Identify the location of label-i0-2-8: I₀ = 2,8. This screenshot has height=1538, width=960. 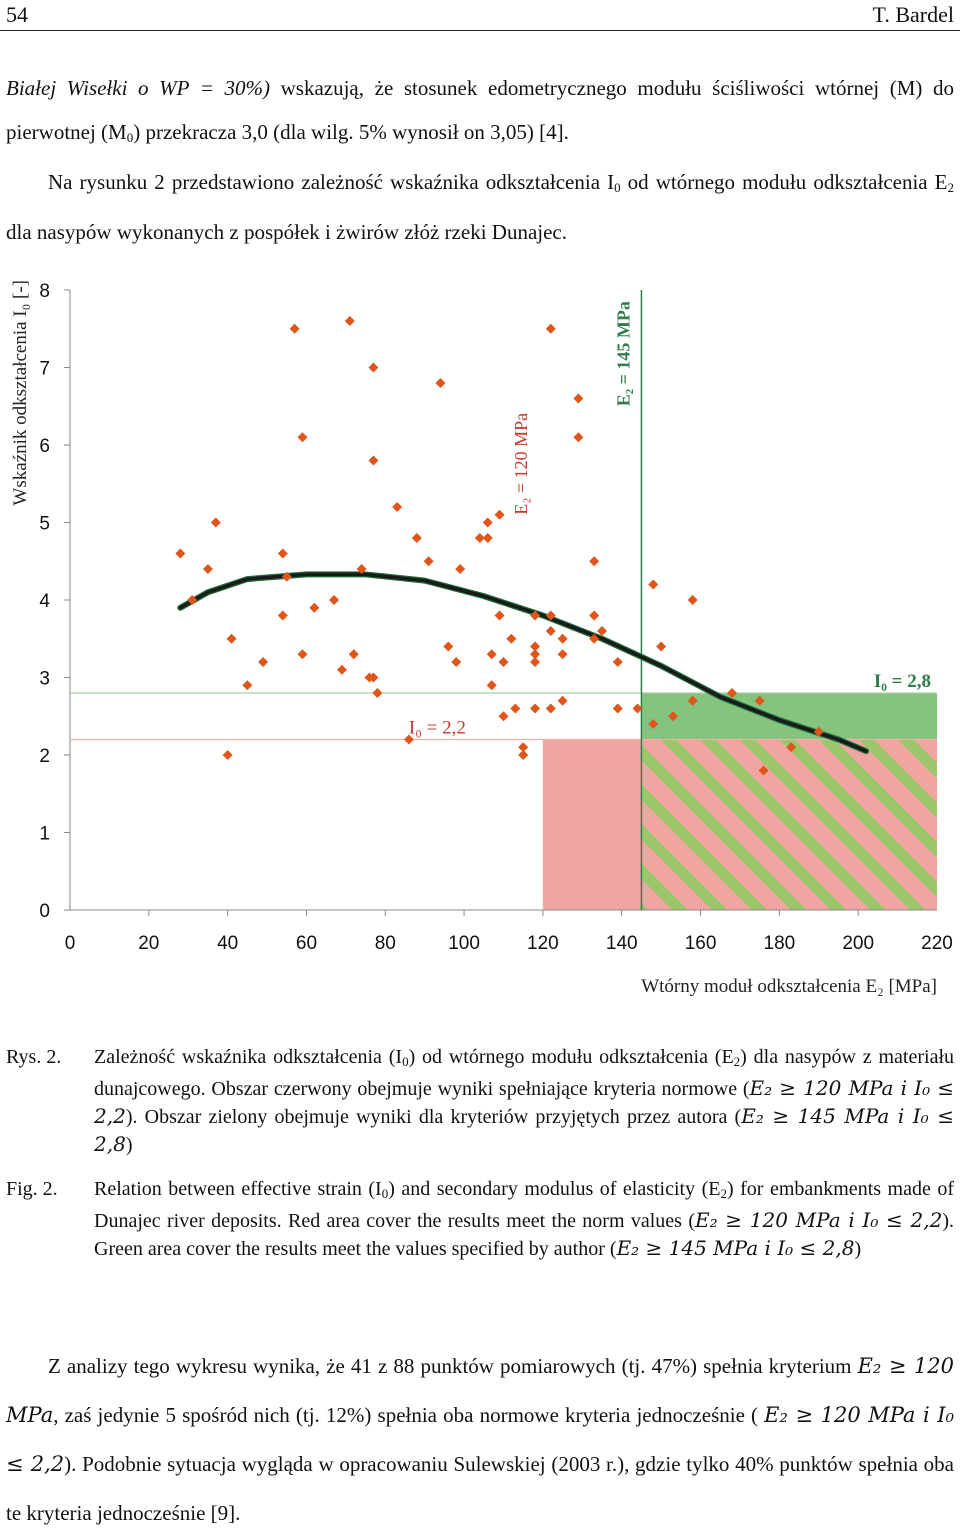
(902, 681).